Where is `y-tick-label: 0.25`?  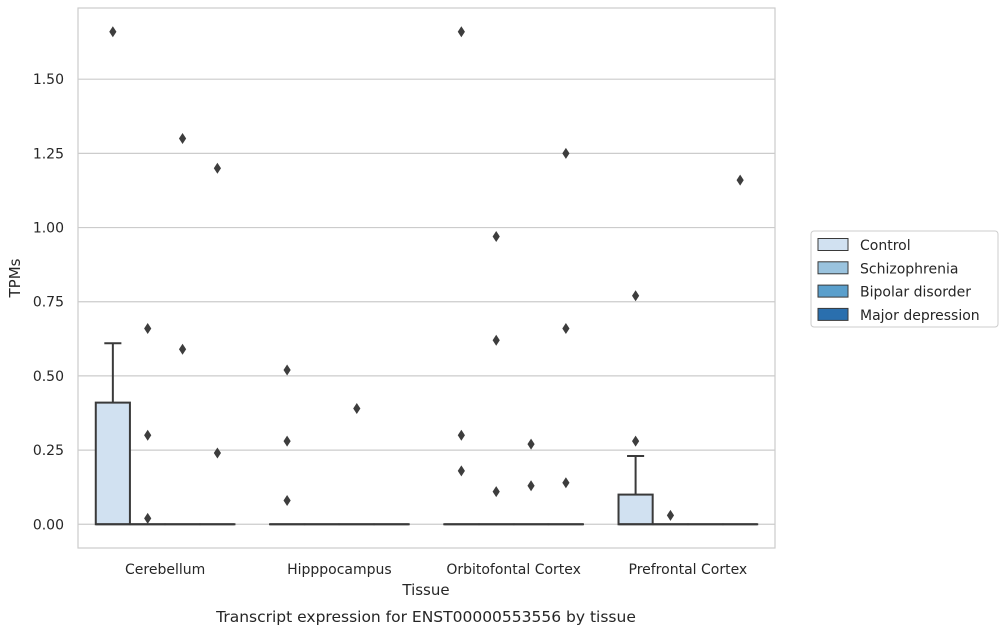 y-tick-label: 0.25 is located at coordinates (48, 451).